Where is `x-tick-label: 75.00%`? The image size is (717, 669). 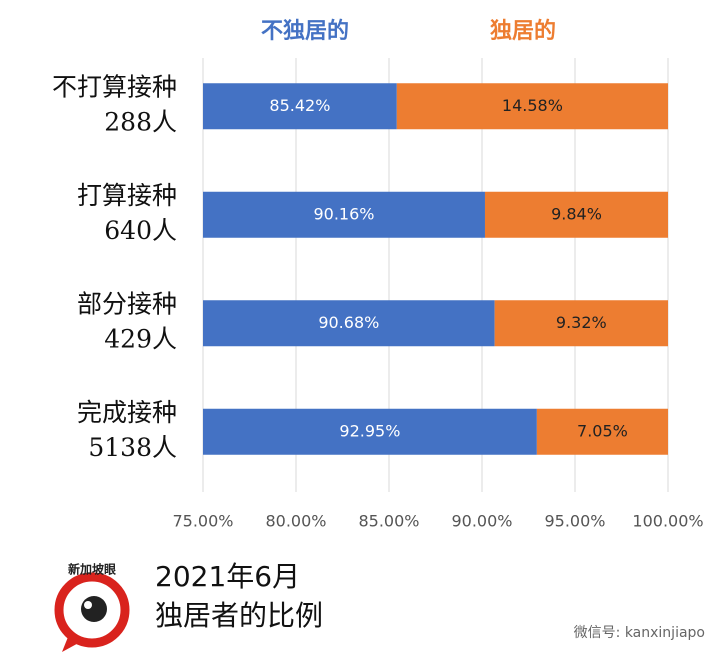 x-tick-label: 75.00% is located at coordinates (202, 521).